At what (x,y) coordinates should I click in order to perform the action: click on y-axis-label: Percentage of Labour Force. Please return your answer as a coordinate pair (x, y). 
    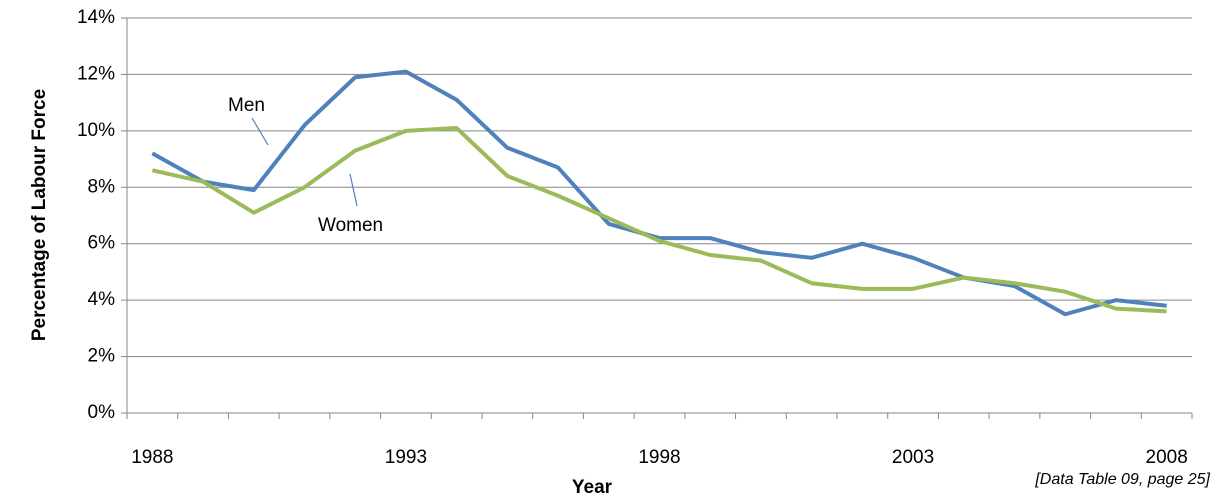
    Looking at the image, I should click on (39, 215).